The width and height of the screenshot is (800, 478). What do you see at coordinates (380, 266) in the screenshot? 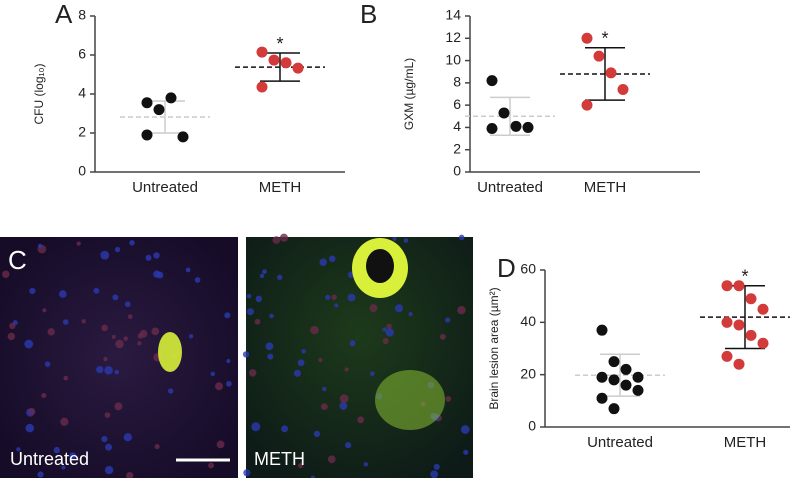
I see `lesion-core` at bounding box center [380, 266].